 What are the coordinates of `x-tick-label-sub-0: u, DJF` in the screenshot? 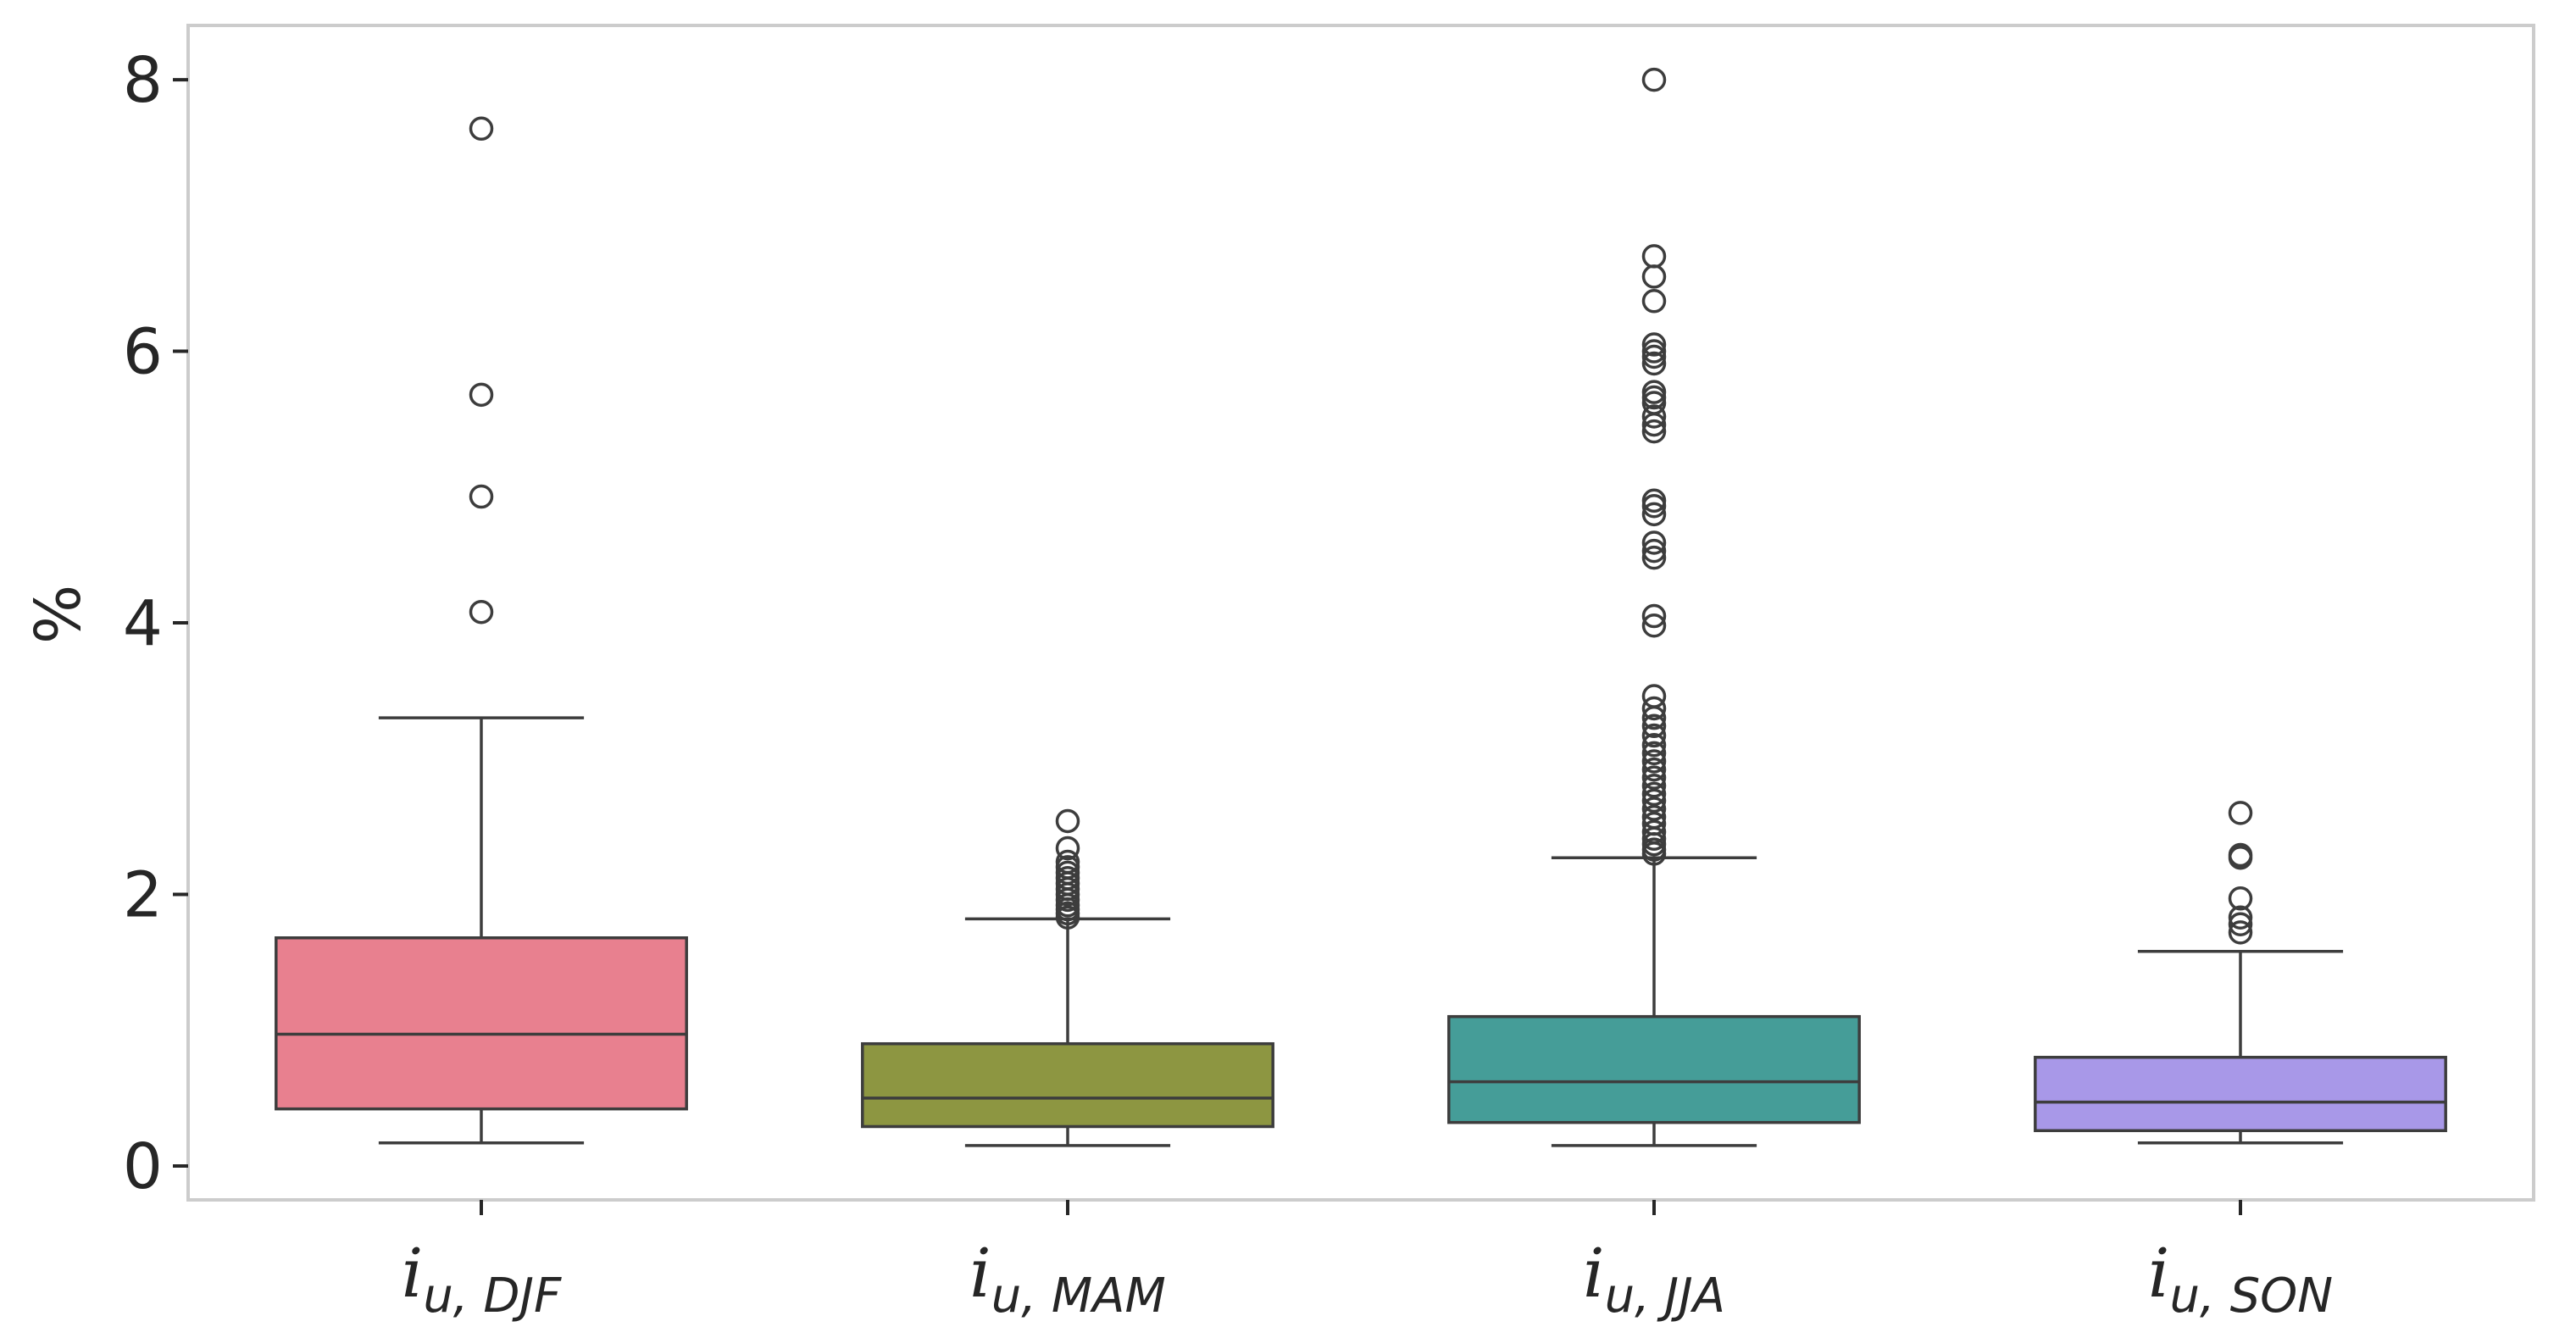 It's located at (492, 1296).